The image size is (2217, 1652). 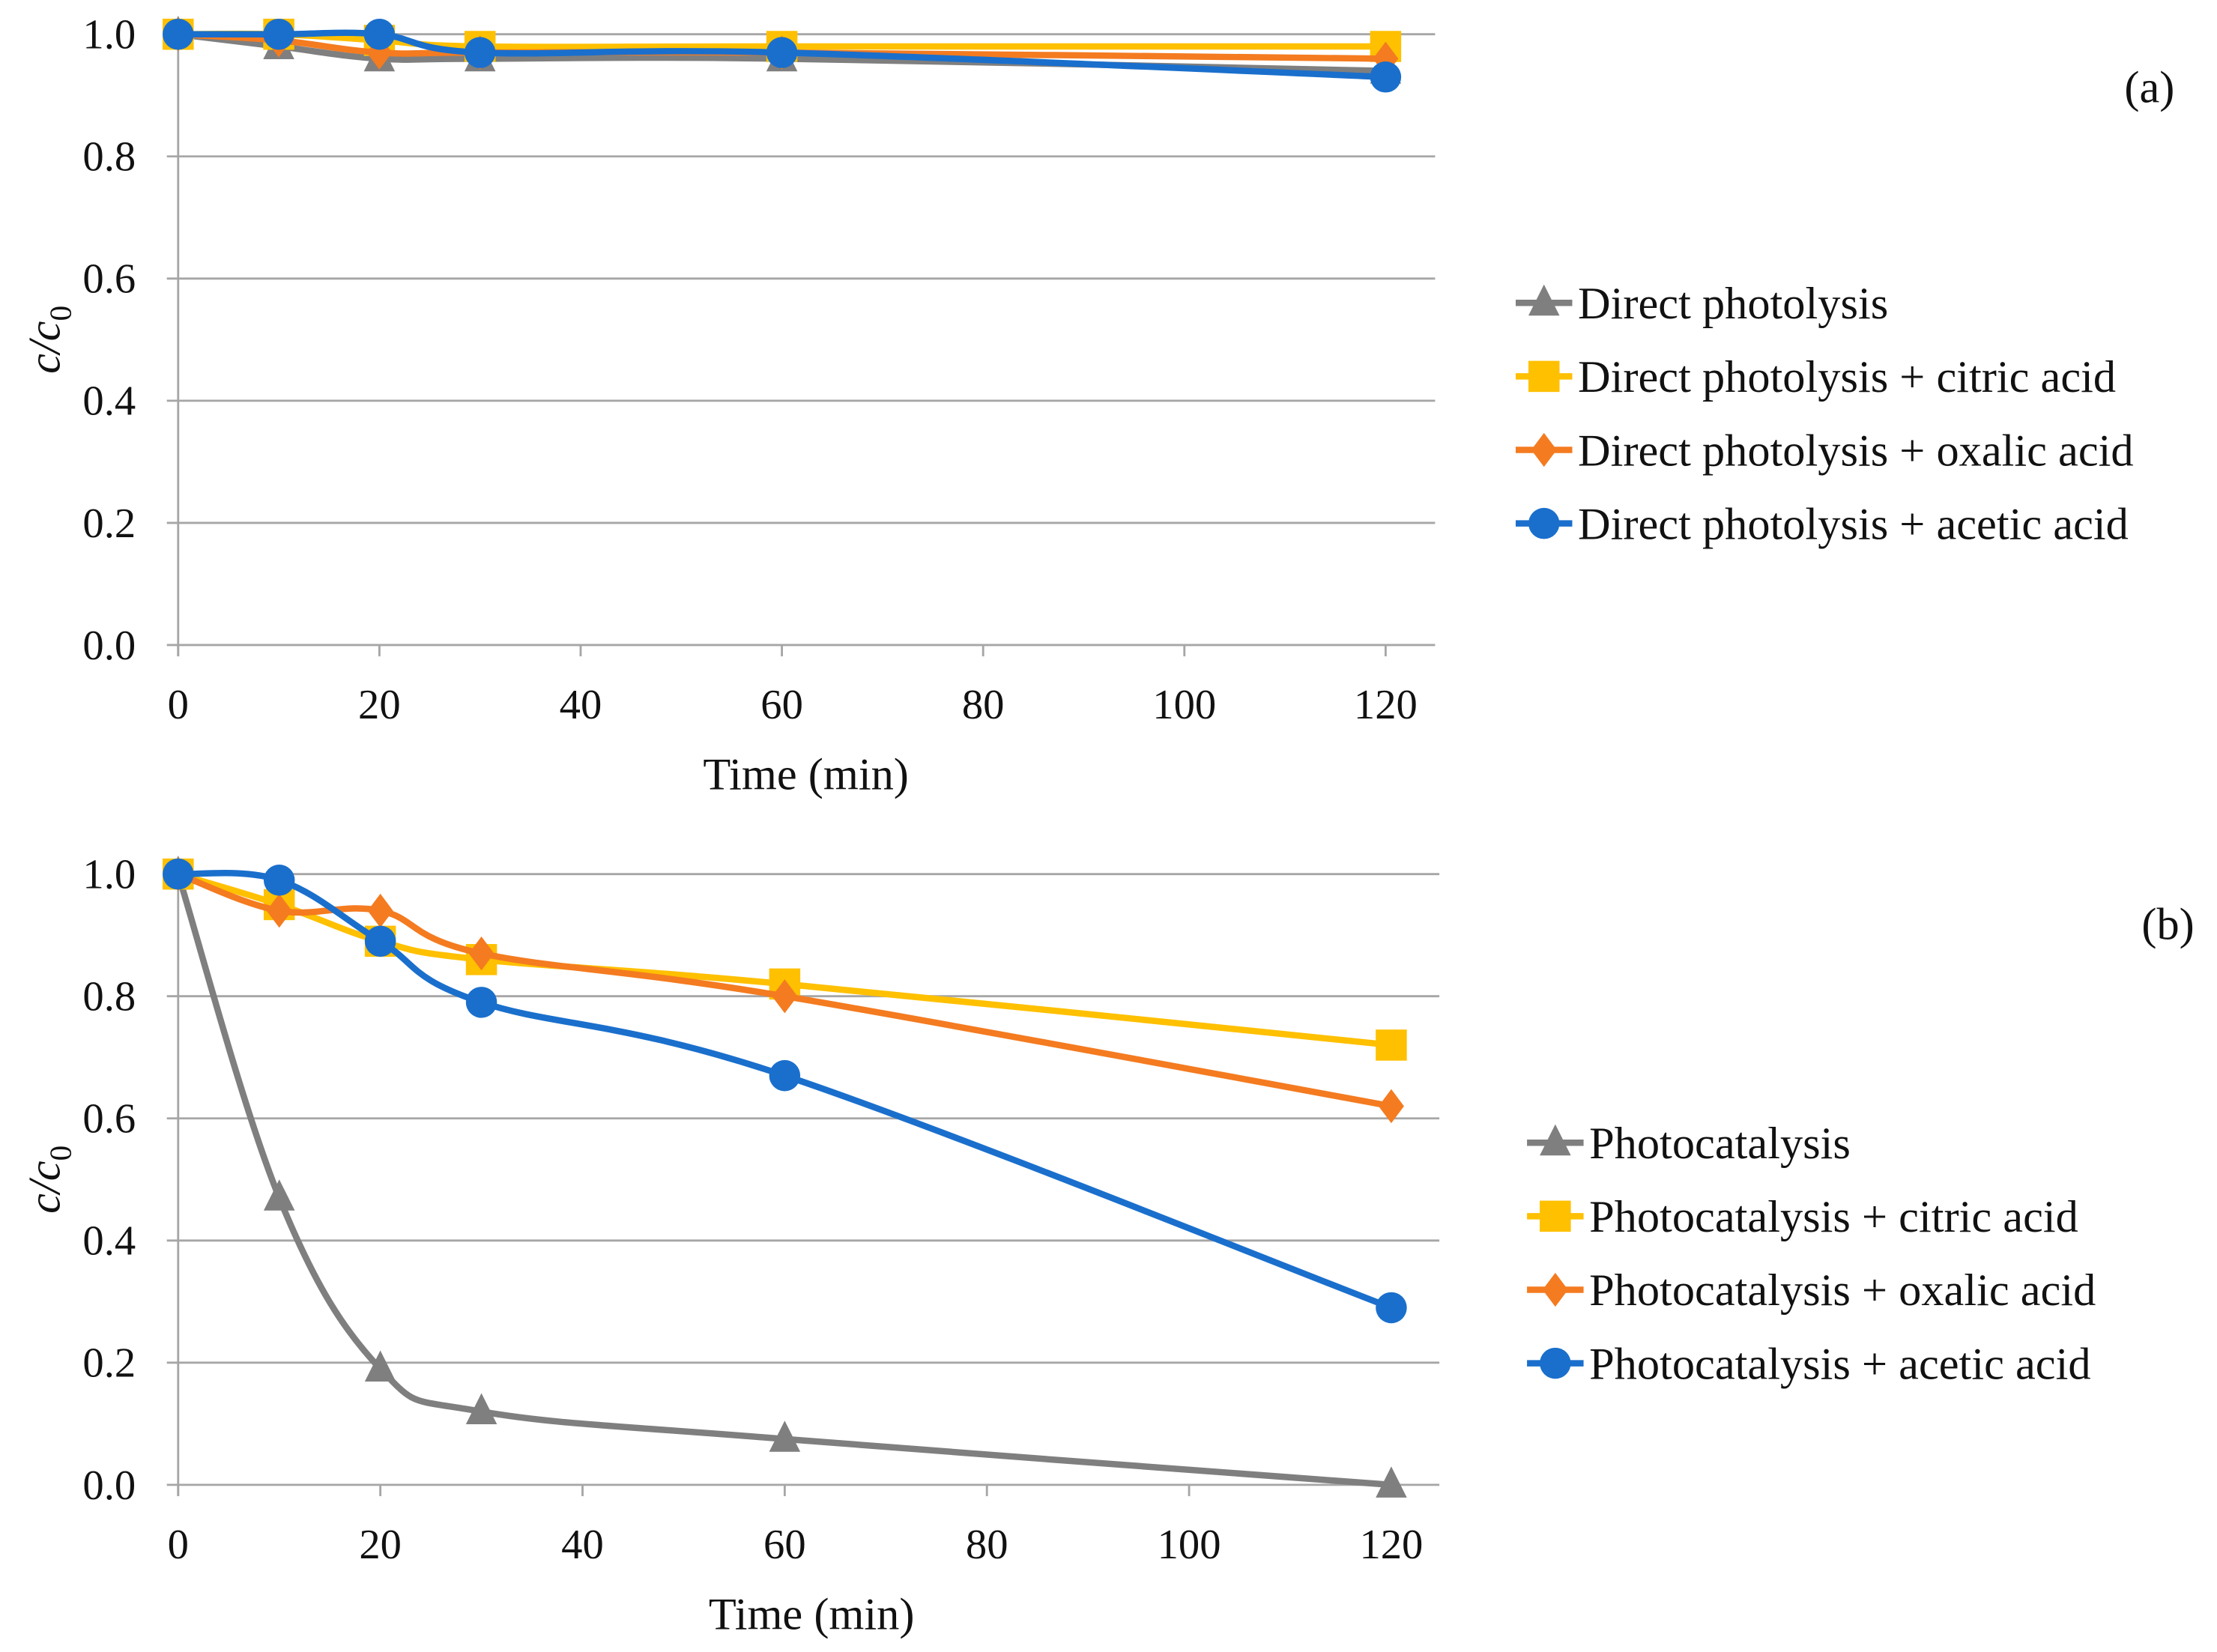 What do you see at coordinates (1856, 451) in the screenshot?
I see `legend-label: Direct photolysis + oxalic acid` at bounding box center [1856, 451].